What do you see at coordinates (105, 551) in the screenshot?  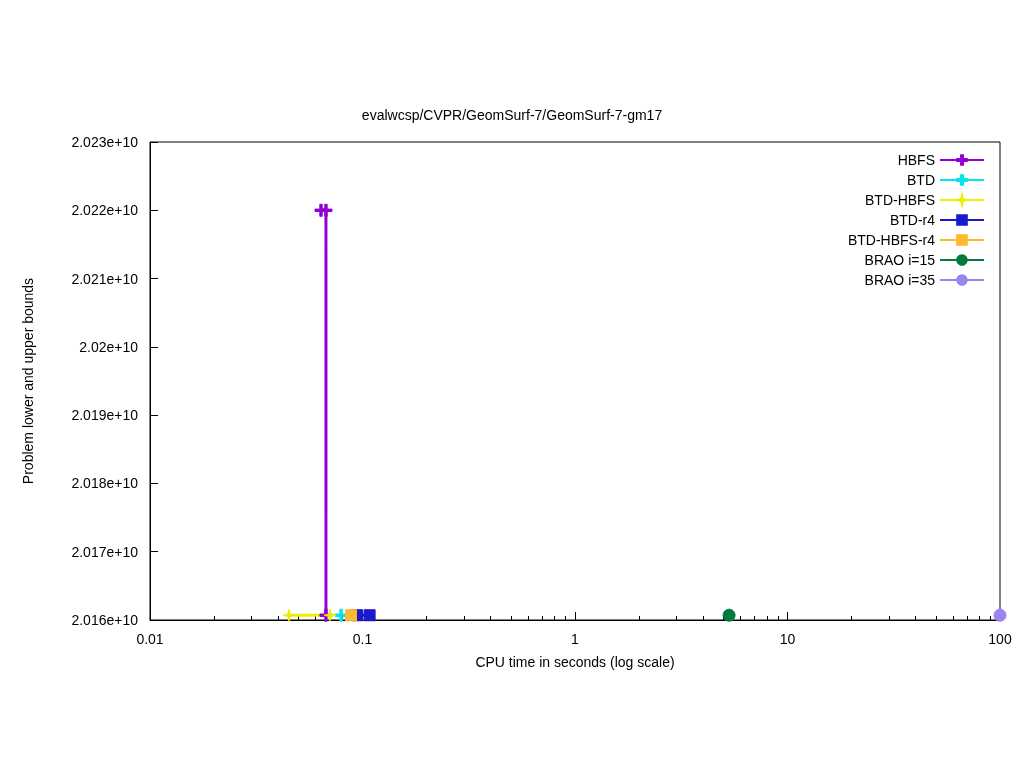 I see `y-tick-label: 2.017e+10` at bounding box center [105, 551].